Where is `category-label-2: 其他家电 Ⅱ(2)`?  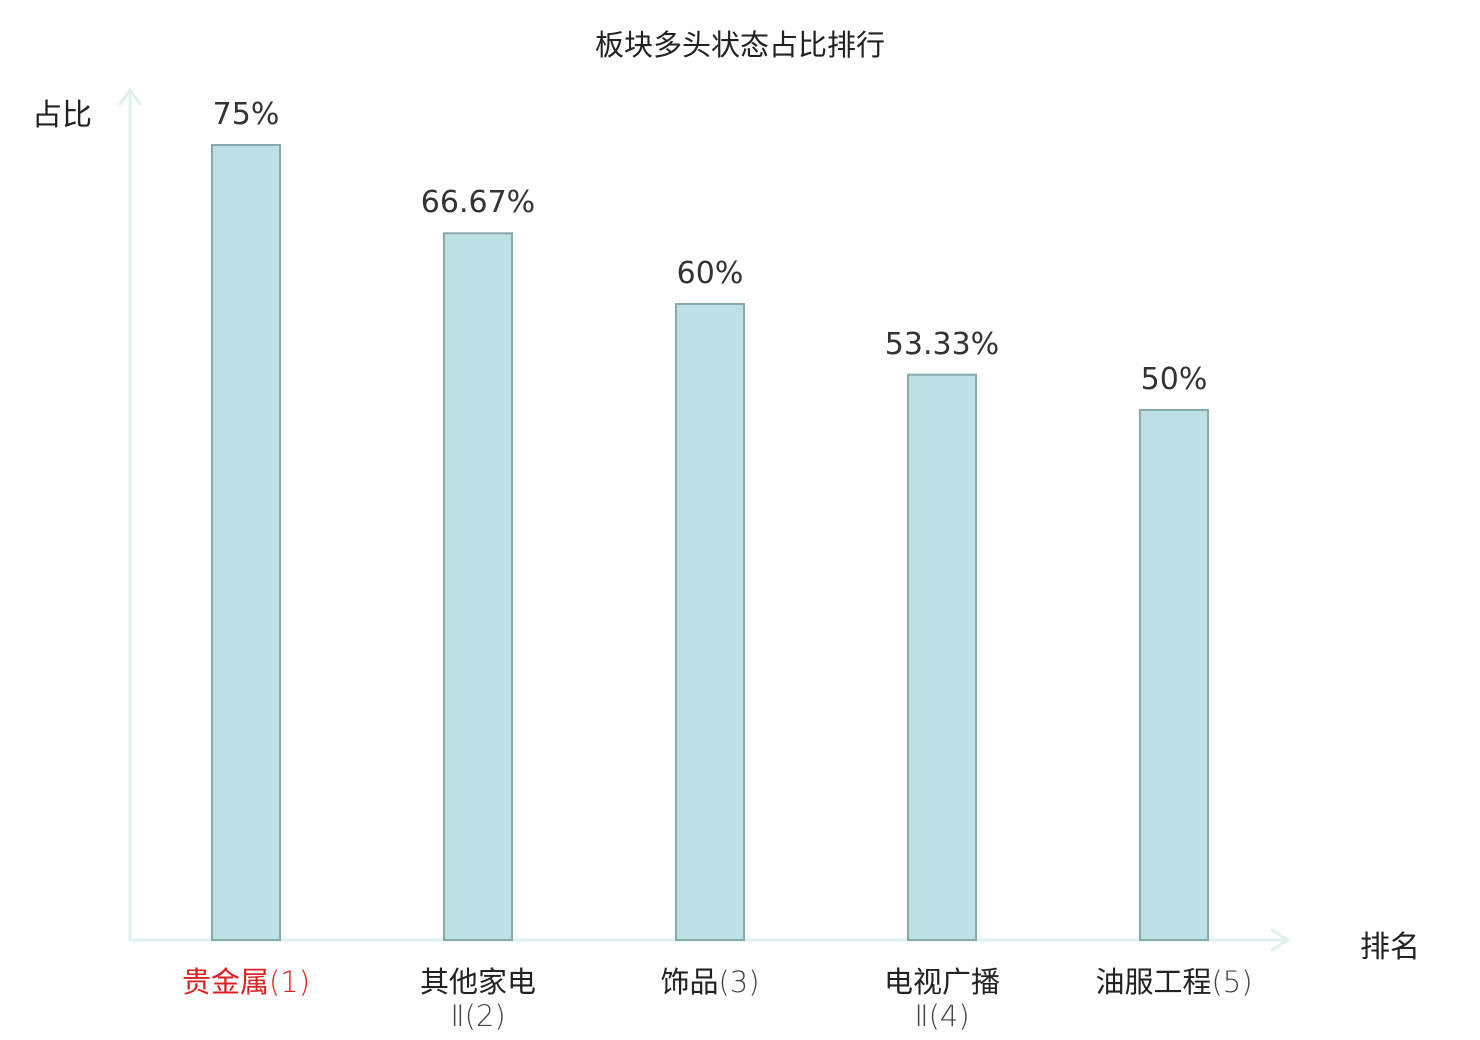 category-label-2: 其他家电 Ⅱ(2) is located at coordinates (478, 999).